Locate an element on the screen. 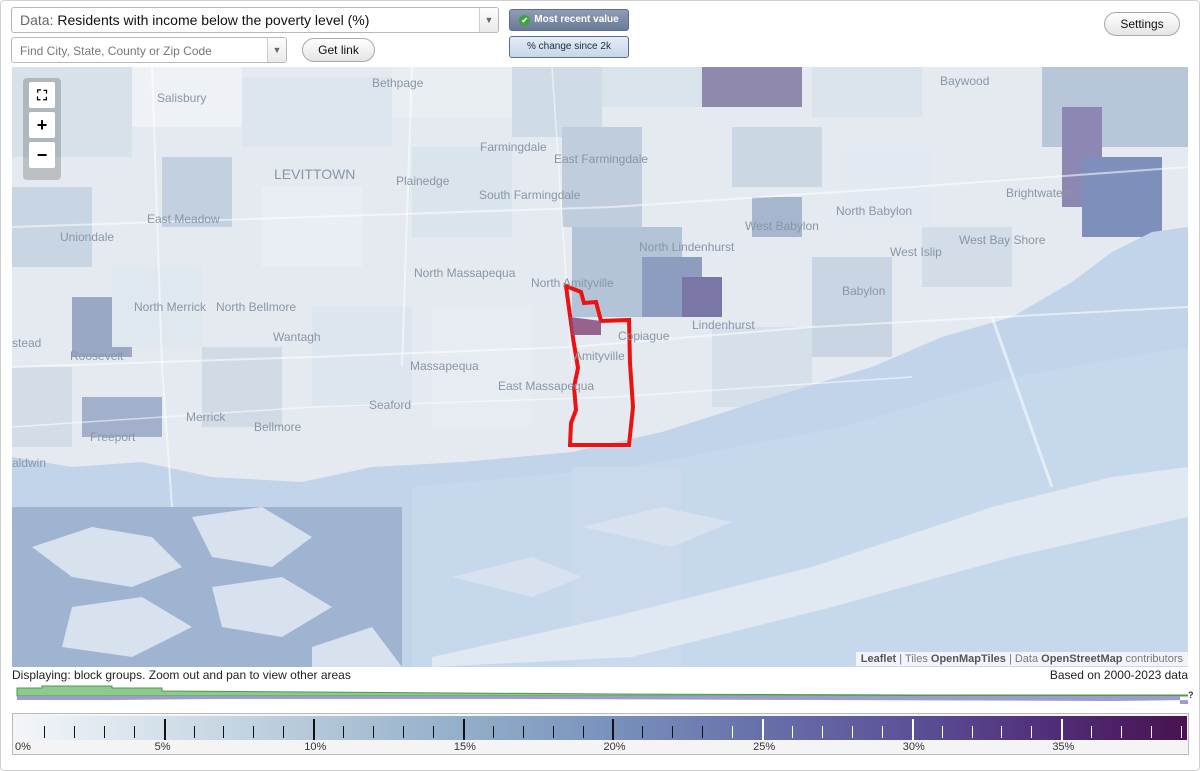 The width and height of the screenshot is (1200, 771). place-label: Amityville is located at coordinates (599, 356).